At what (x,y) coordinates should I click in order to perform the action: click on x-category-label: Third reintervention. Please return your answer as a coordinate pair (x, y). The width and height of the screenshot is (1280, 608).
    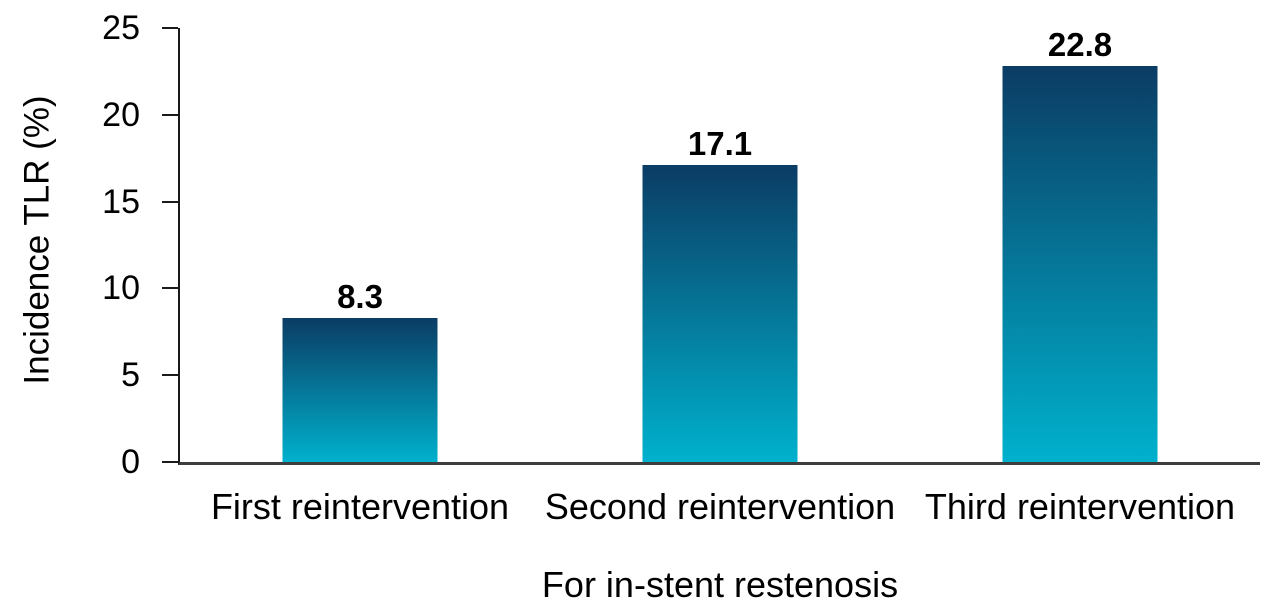
    Looking at the image, I should click on (1080, 506).